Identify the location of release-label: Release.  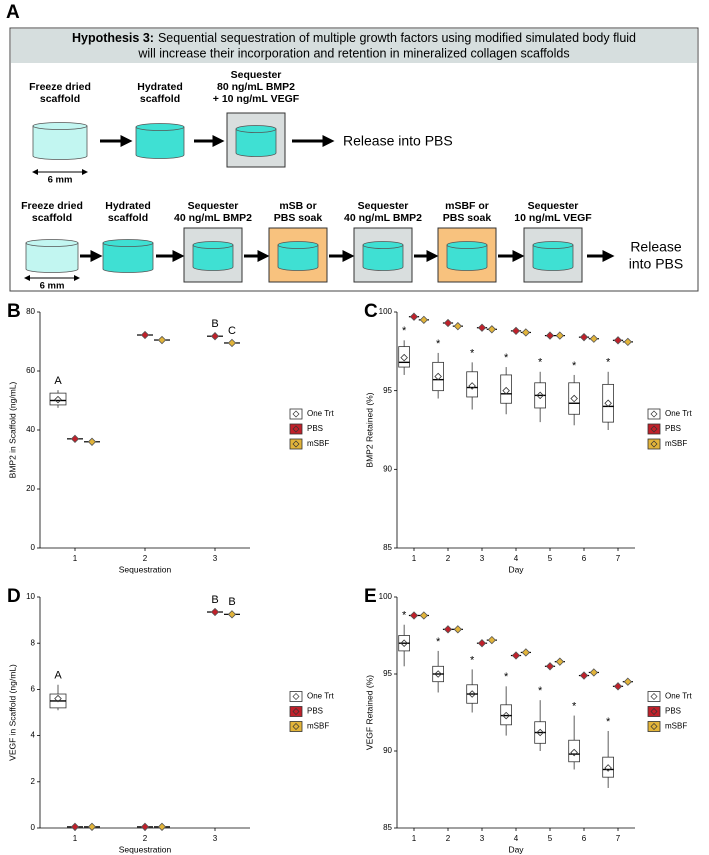
(656, 247).